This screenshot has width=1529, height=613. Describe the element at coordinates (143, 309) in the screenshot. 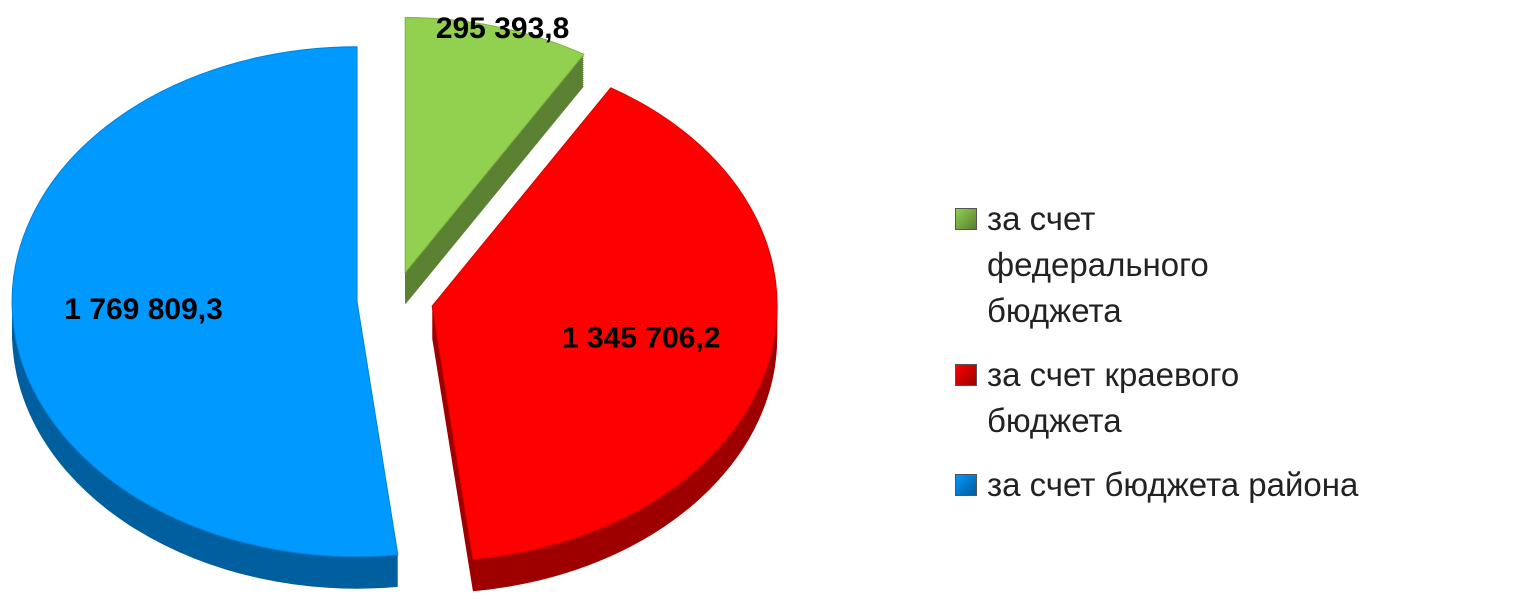

I see `data-label: 1 769 809,3` at that location.